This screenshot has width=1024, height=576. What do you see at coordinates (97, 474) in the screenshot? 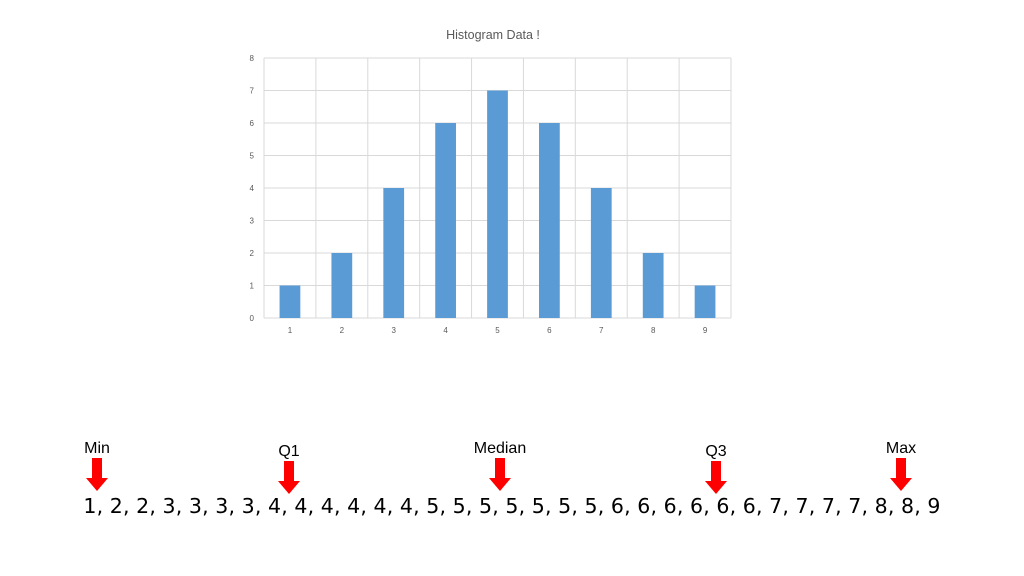
I see `min-arrow-icon` at bounding box center [97, 474].